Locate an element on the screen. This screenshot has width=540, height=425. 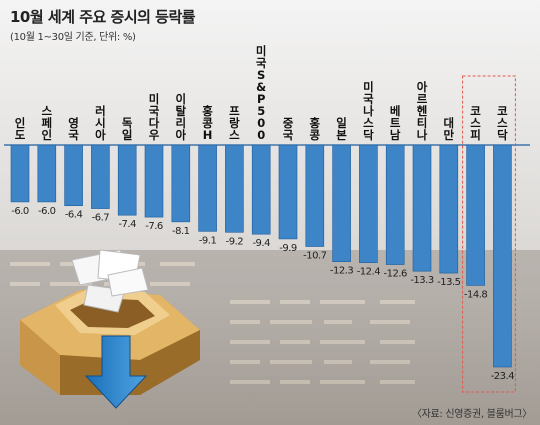
chart-subtitle: (10월 1~30일 기준, 단위: %) is located at coordinates (73, 37).